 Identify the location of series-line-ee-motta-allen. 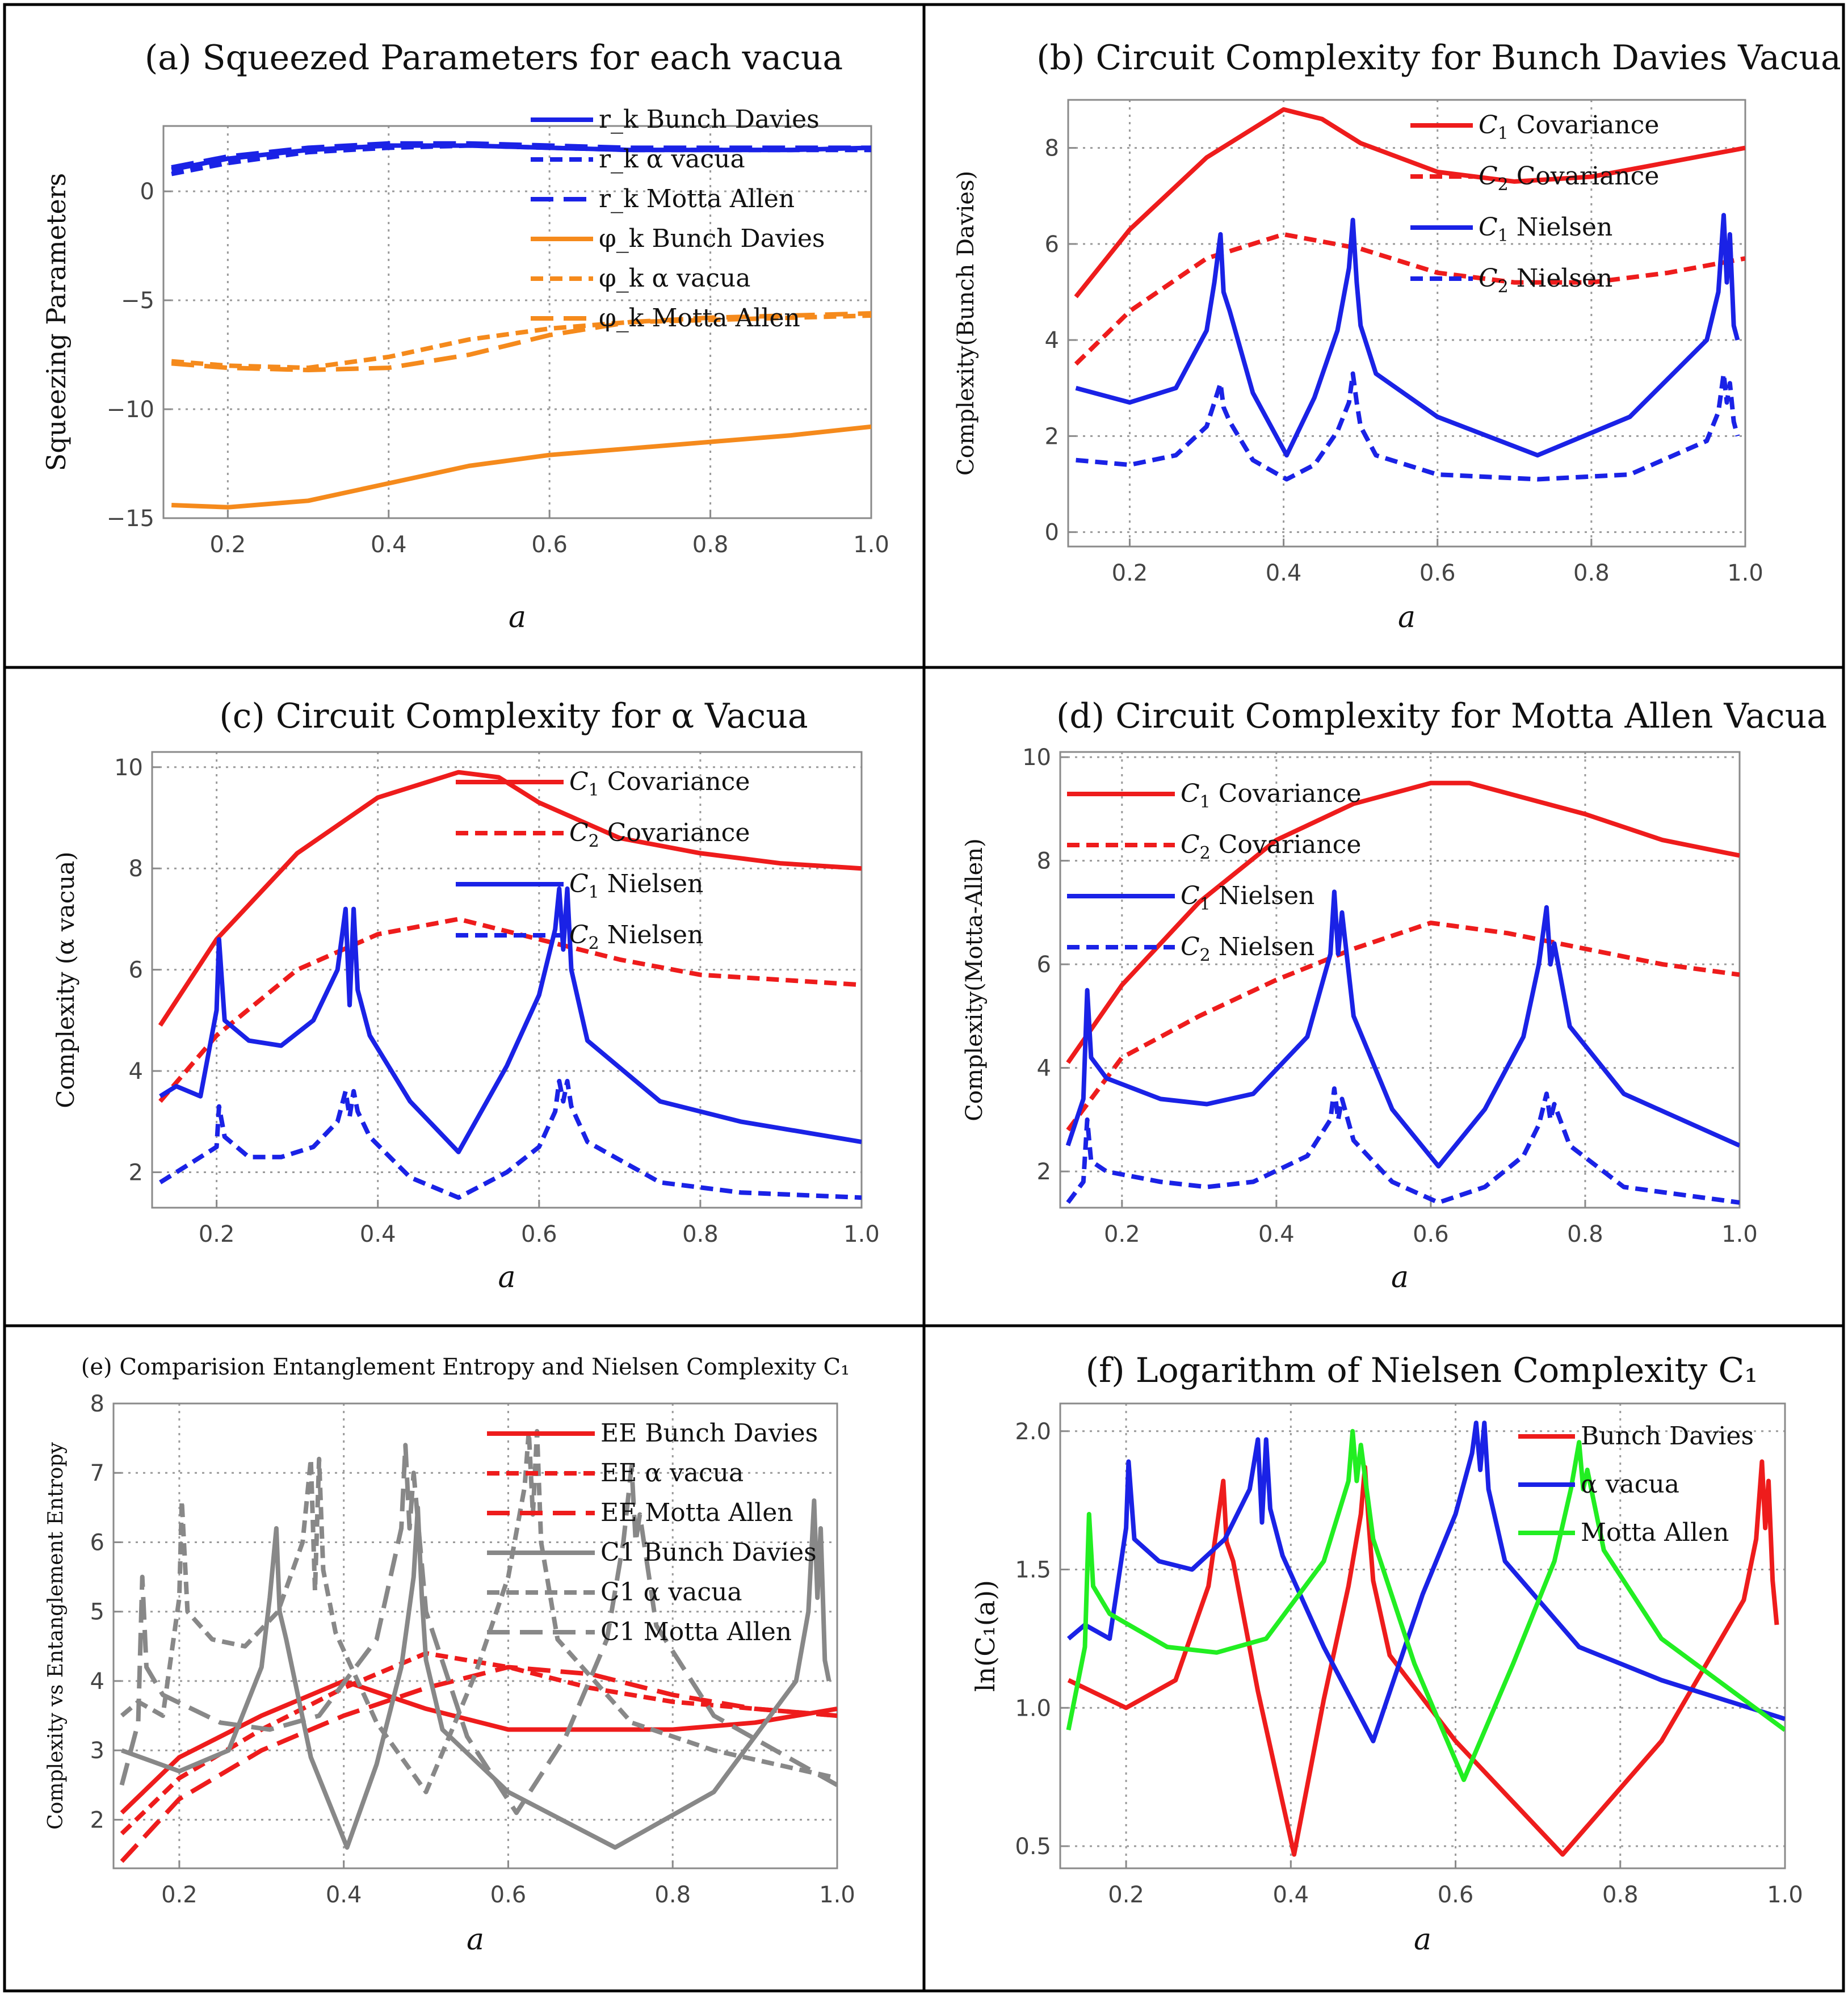
(478, 1764).